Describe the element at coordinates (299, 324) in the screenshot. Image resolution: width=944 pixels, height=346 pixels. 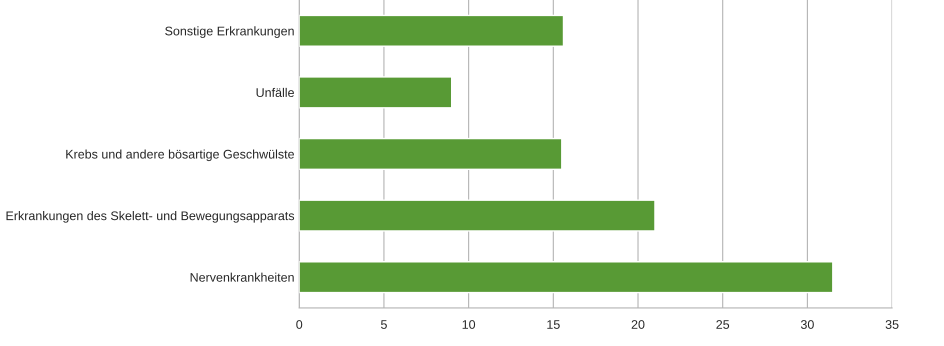
I see `x-tick-label: 0` at that location.